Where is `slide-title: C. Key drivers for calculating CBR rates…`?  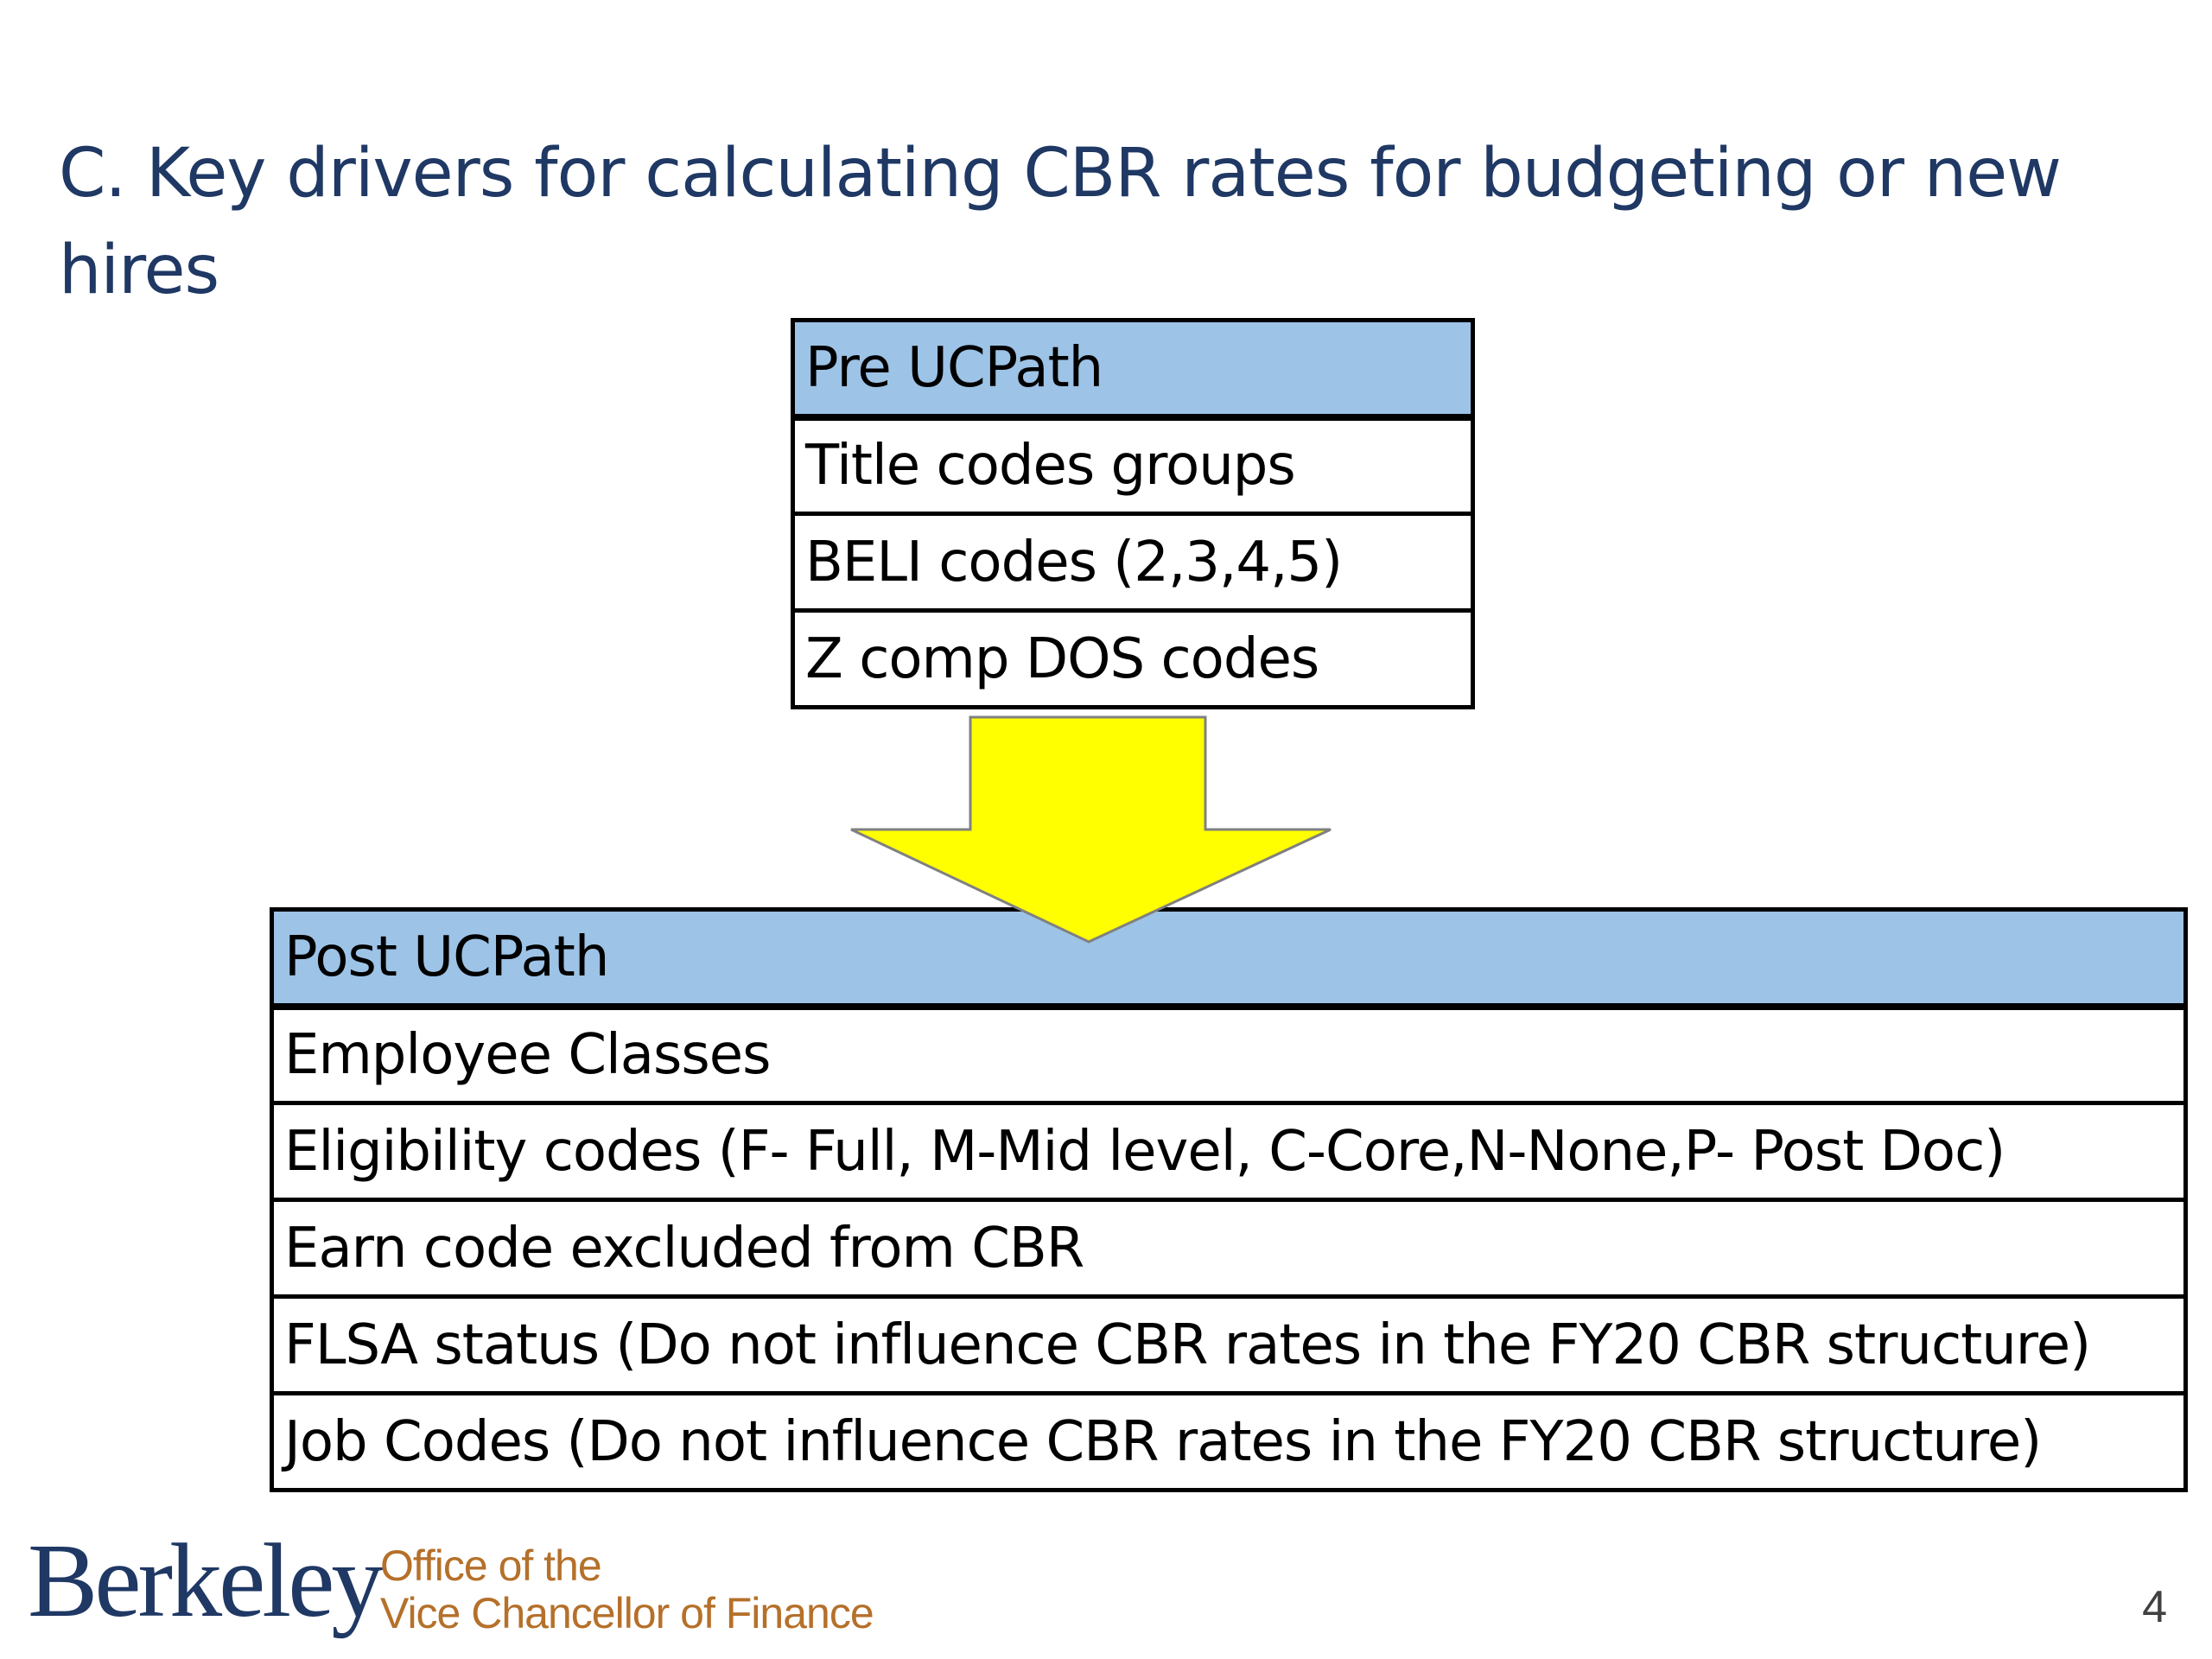 slide-title: C. Key drivers for calculating CBR rates… is located at coordinates (1060, 222).